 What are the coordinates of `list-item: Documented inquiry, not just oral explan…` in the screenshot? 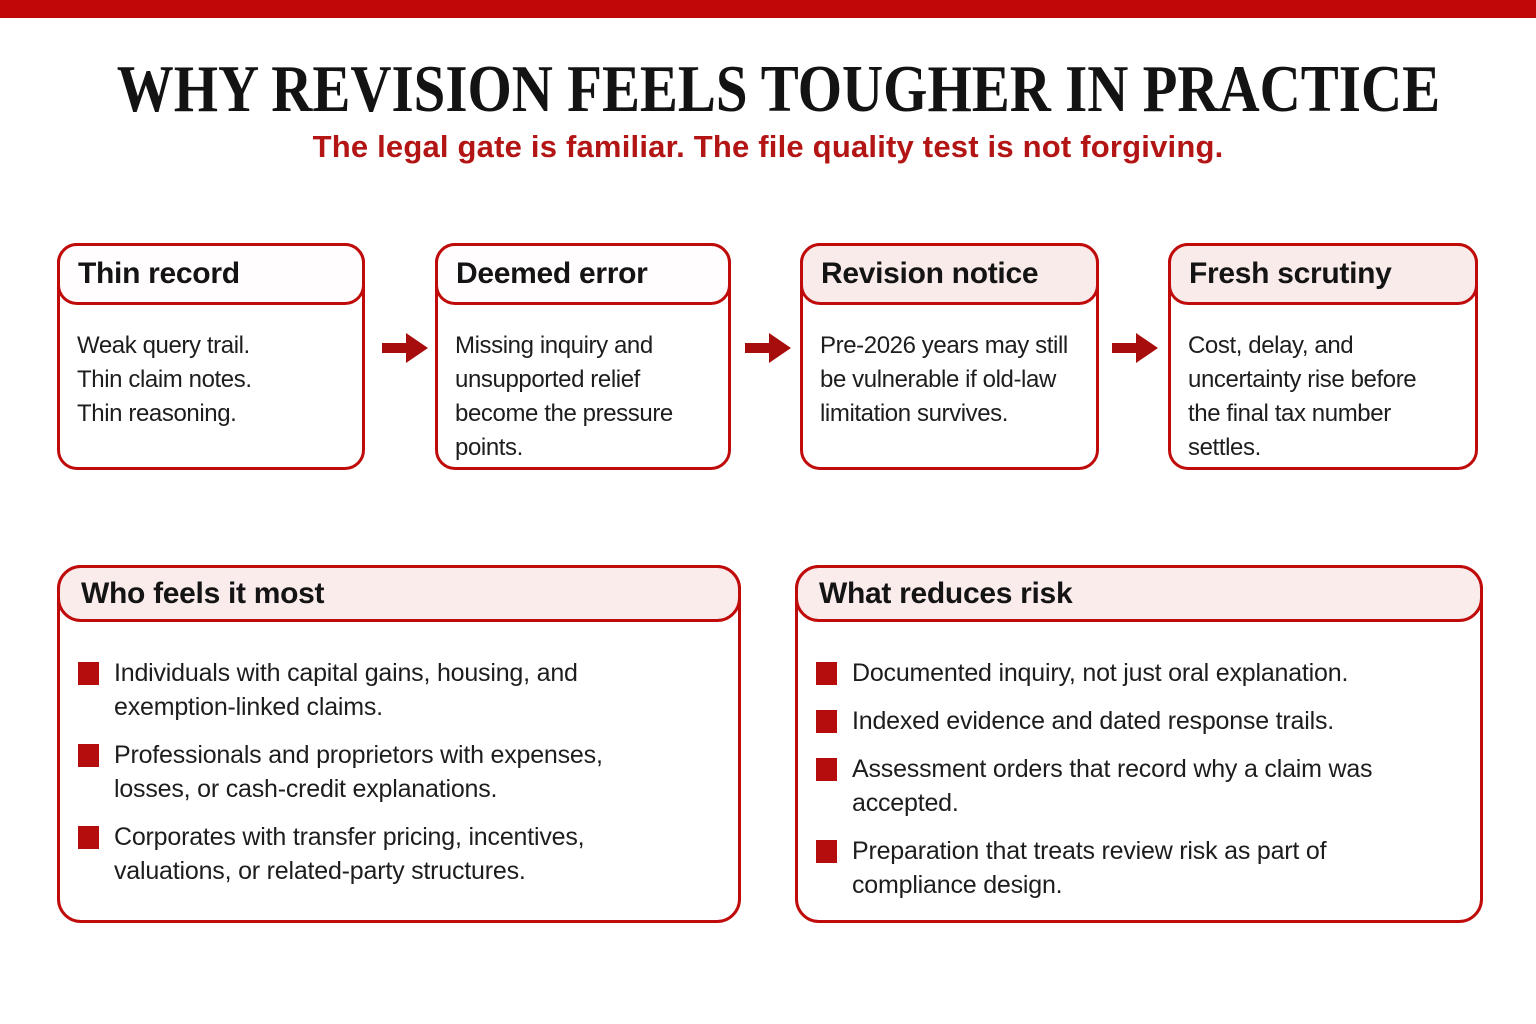 It's located at (1140, 673).